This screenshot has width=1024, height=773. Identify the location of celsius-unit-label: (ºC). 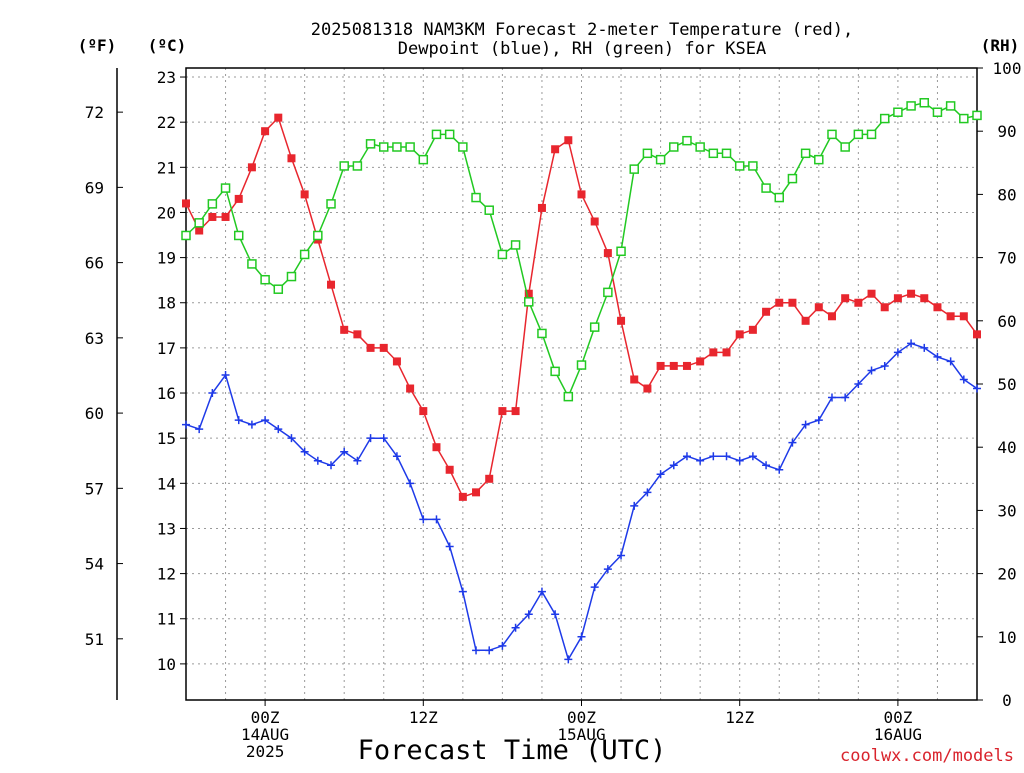
(167, 45).